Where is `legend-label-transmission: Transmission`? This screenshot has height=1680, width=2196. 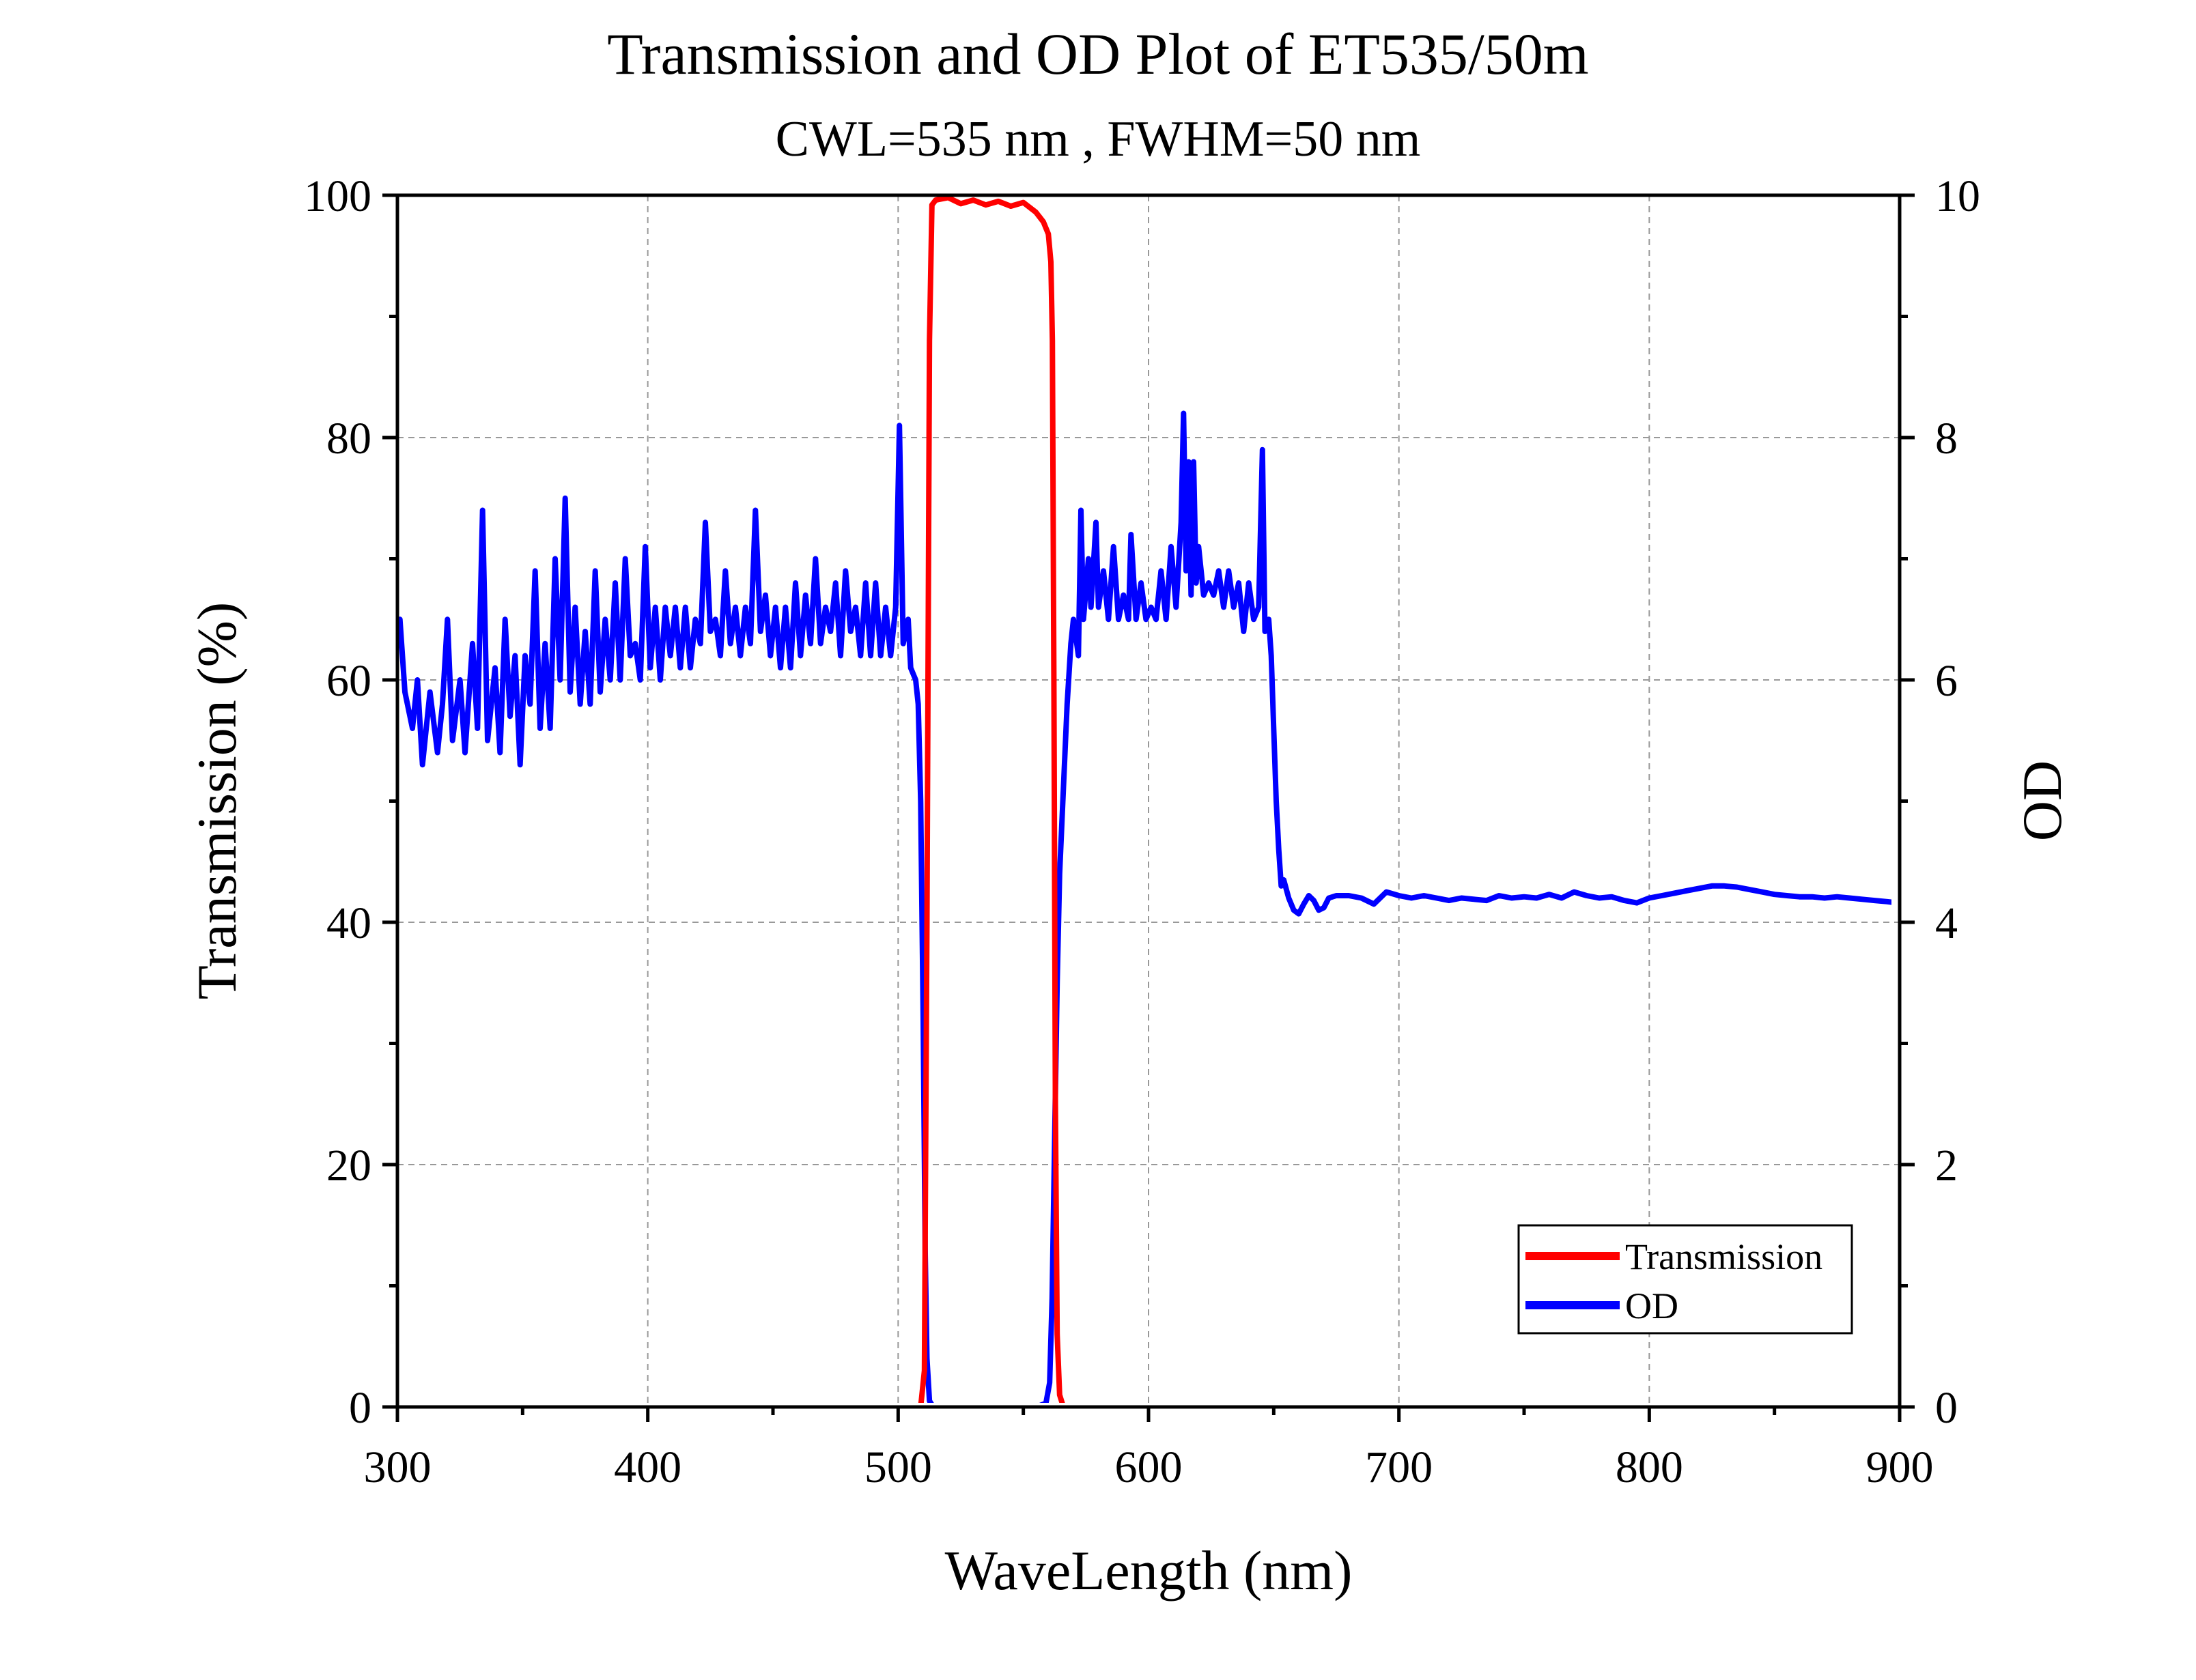
legend-label-transmission: Transmission is located at coordinates (1724, 1256).